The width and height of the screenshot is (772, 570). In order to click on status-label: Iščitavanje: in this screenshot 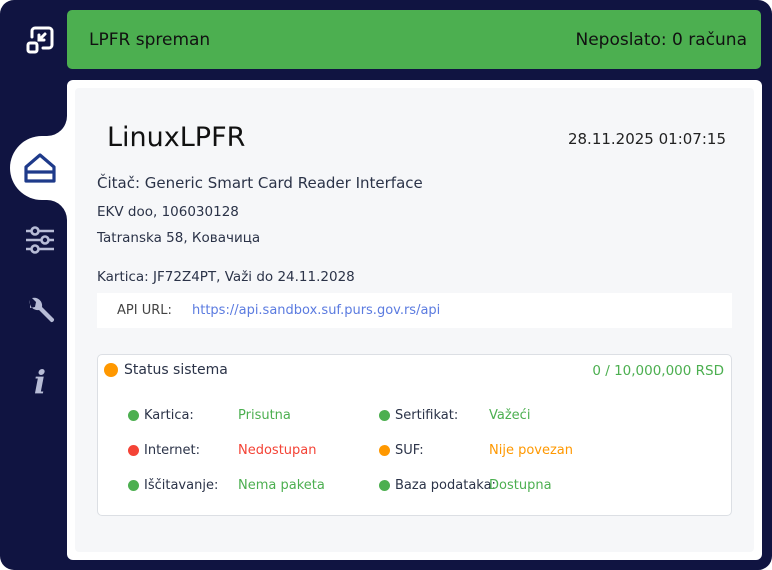, I will do `click(181, 485)`.